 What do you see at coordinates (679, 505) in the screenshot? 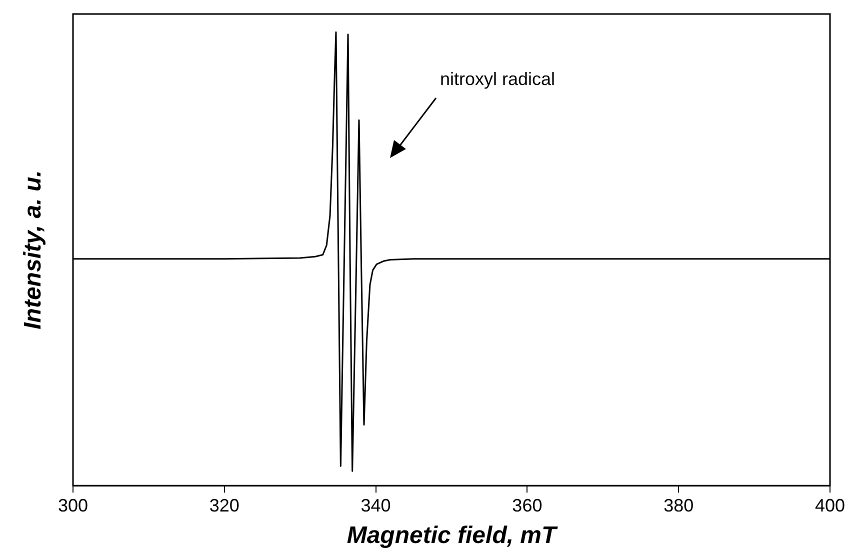
I see `x-tick-label: 380` at bounding box center [679, 505].